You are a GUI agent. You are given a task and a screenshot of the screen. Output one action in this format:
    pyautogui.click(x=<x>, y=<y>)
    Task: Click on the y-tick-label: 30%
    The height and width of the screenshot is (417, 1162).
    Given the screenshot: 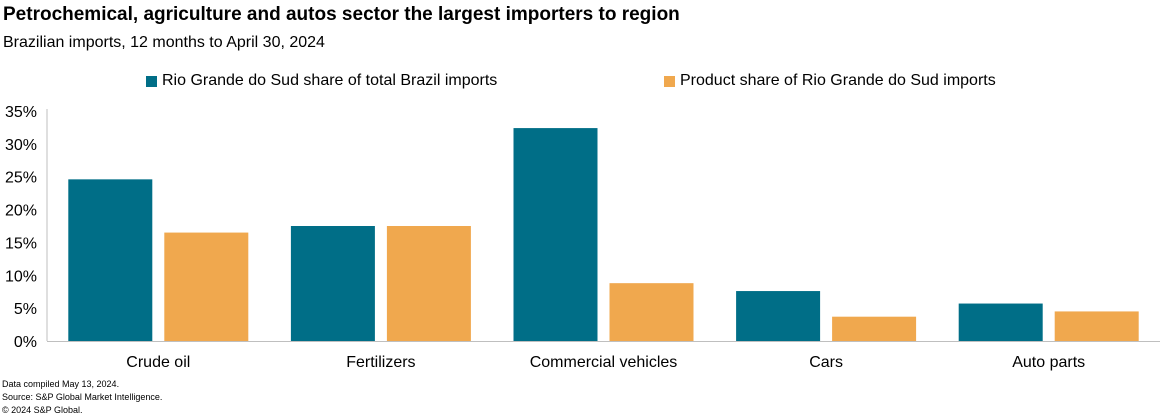 What is the action you would take?
    pyautogui.click(x=21, y=145)
    